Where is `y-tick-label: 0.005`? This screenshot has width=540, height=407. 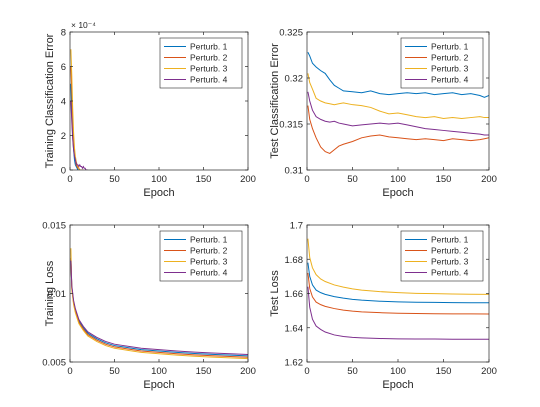 y-tick-label: 0.005 is located at coordinates (54, 363).